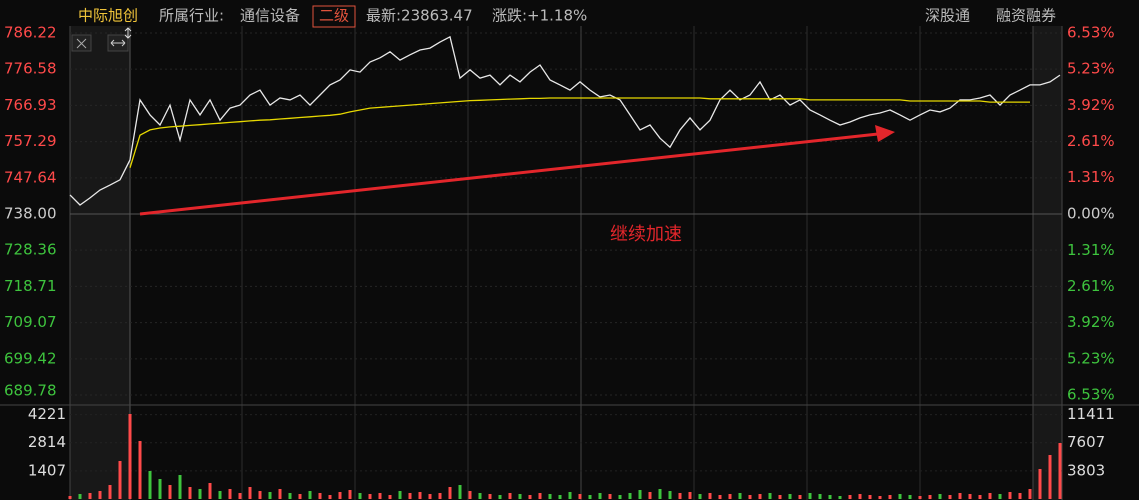 This screenshot has width=1139, height=500. I want to click on level: 二级, so click(334, 16).